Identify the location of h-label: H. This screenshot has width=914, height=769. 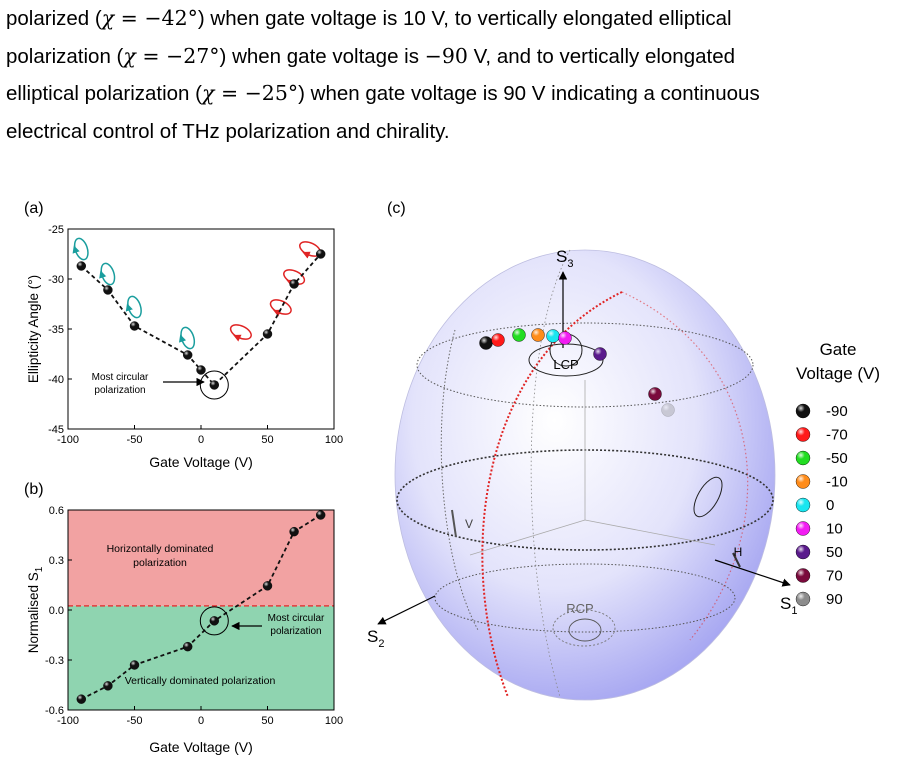
(738, 552).